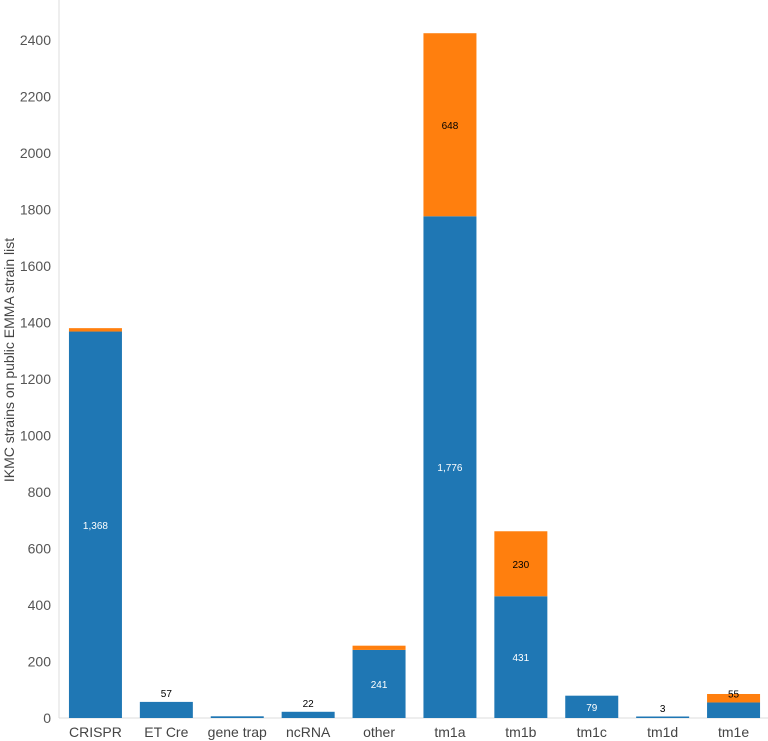 The image size is (768, 741). I want to click on bar-data-label: 22, so click(309, 704).